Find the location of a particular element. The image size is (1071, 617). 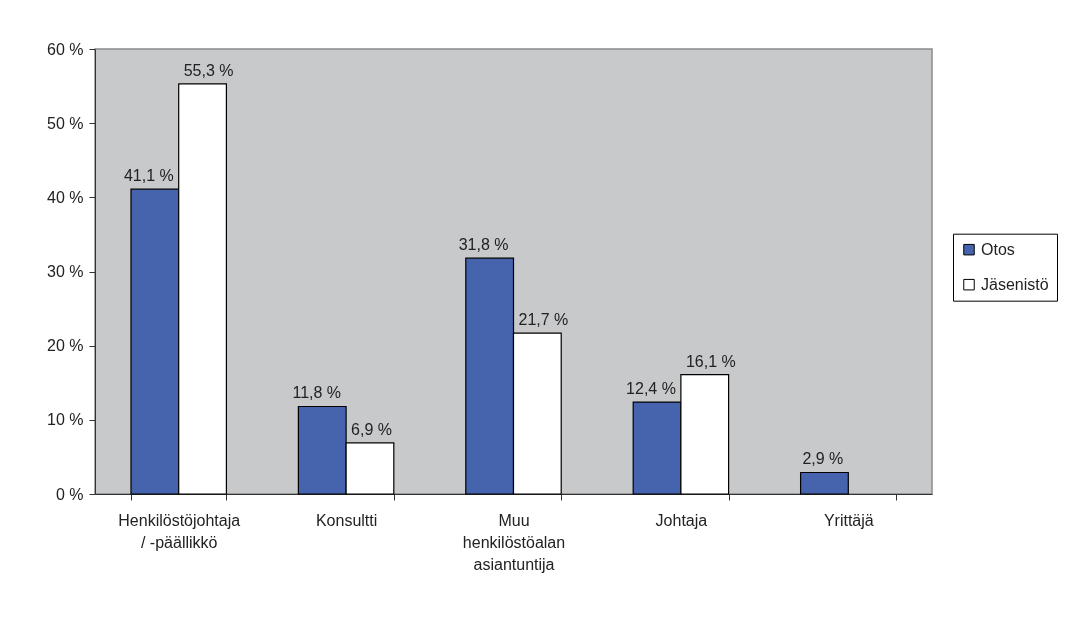

data-label: 41,1 % is located at coordinates (148, 176).